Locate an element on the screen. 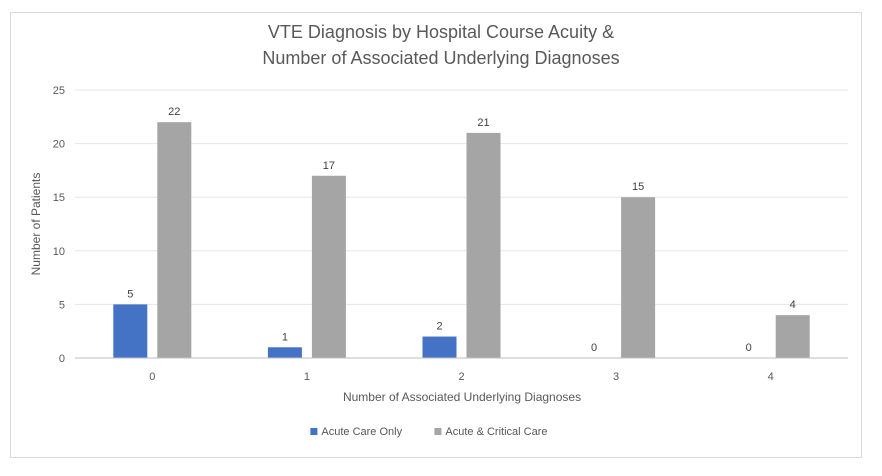 This screenshot has height=476, width=882. y-tick-label: 5 is located at coordinates (62, 305).